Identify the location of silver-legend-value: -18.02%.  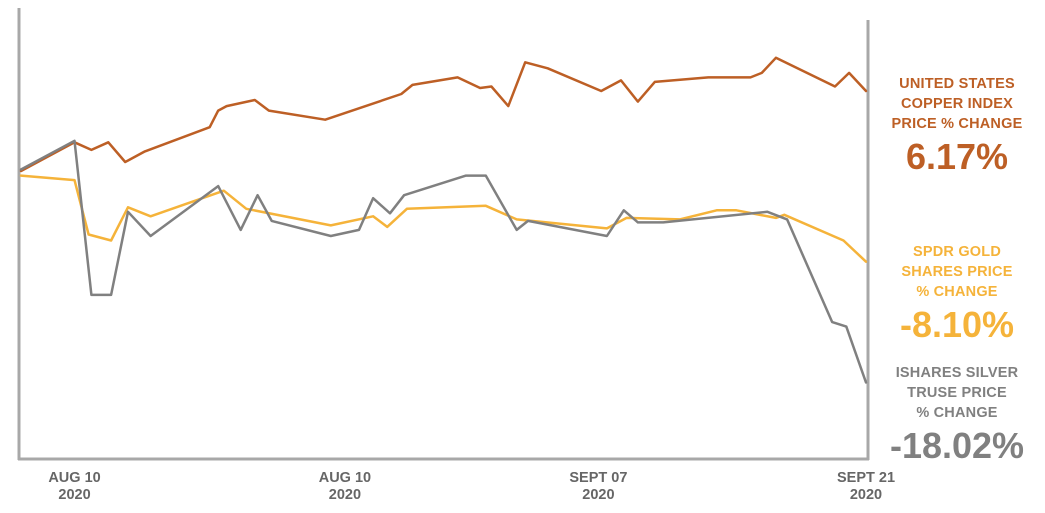
(957, 445).